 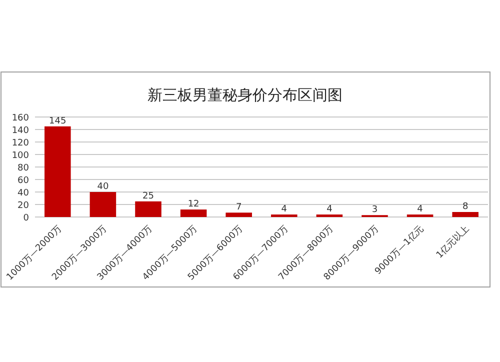 What do you see at coordinates (21, 156) in the screenshot?
I see `y-tick-label: 100` at bounding box center [21, 156].